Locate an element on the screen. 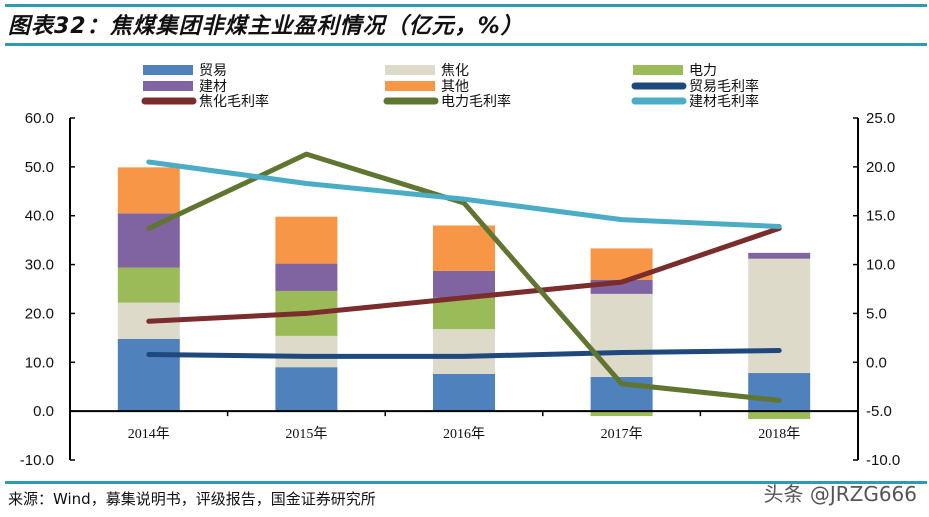  bar-焦化-2017年 is located at coordinates (621, 335).